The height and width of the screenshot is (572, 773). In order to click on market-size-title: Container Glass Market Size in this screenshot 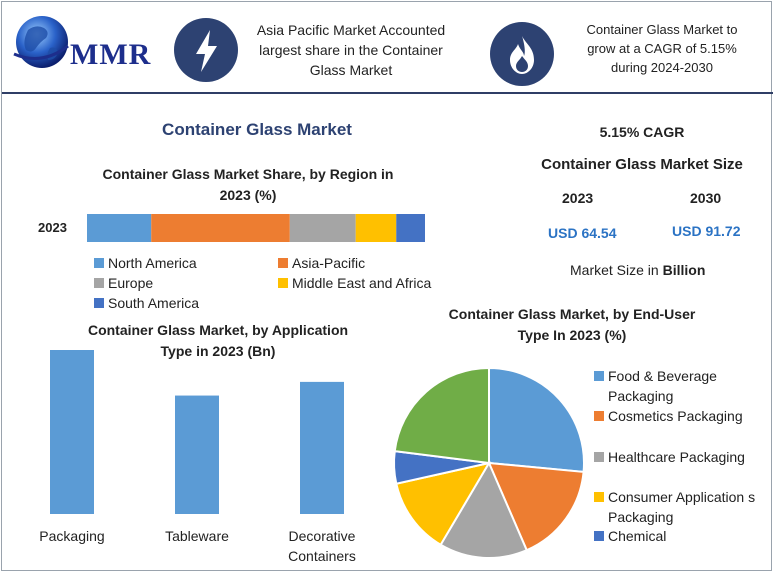, I will do `click(642, 164)`.